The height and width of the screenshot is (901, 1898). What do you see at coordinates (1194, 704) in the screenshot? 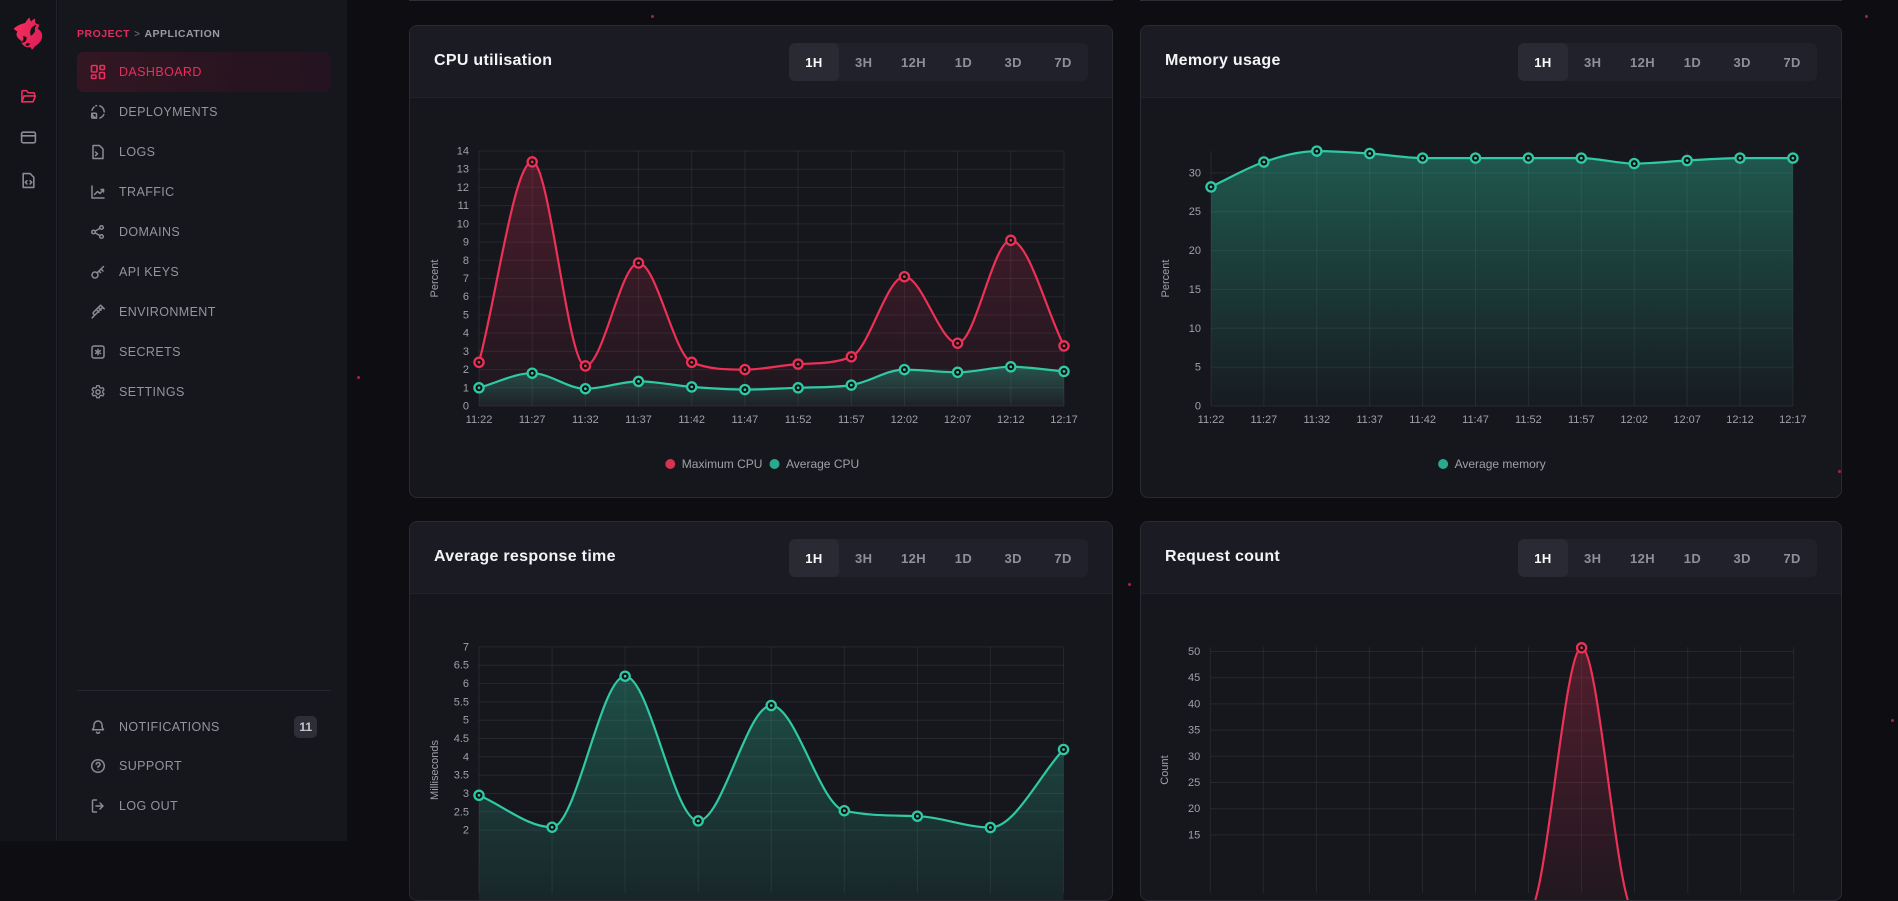
I see `svg-text: 40` at bounding box center [1194, 704].